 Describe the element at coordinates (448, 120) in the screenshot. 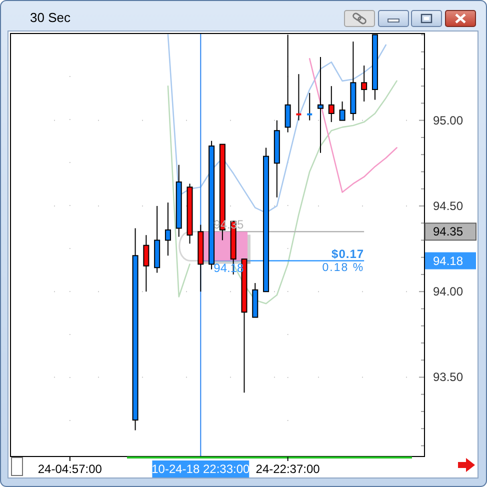

I see `y-tick-label: 95.00` at that location.